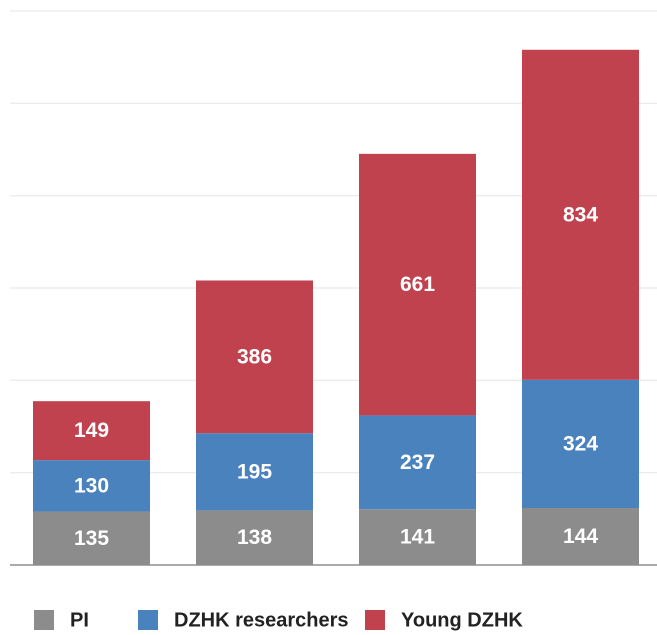  I want to click on data-label: 144, so click(580, 536).